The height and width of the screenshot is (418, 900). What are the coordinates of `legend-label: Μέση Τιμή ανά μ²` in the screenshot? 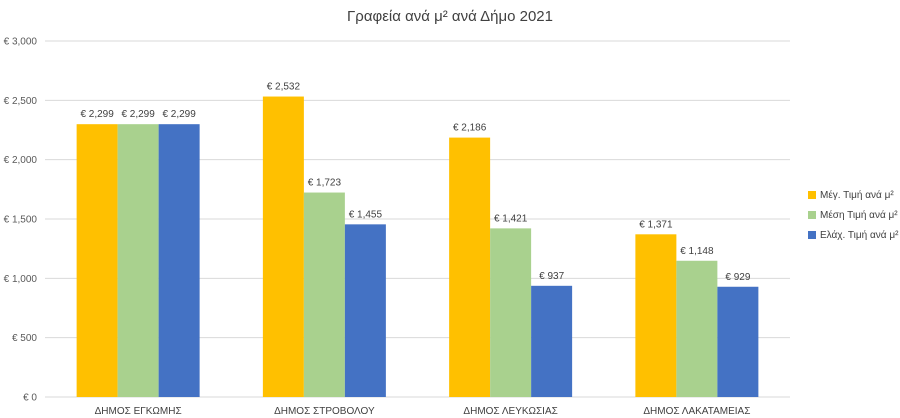 It's located at (859, 215).